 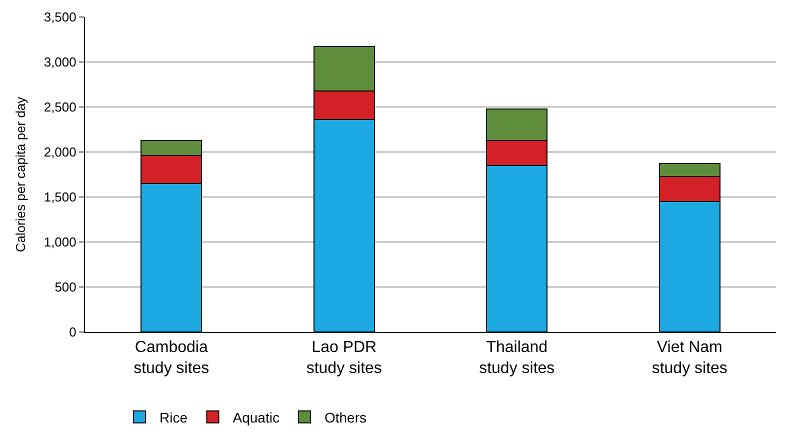 I want to click on y-axis-title: Calories per capita per day, so click(x=20, y=174).